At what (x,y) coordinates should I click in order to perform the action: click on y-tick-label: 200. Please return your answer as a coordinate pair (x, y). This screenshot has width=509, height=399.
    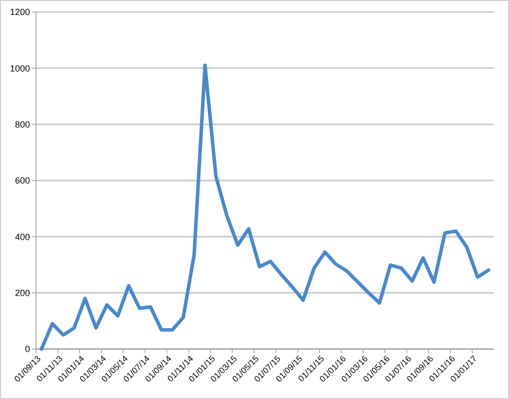
    Looking at the image, I should click on (22, 293).